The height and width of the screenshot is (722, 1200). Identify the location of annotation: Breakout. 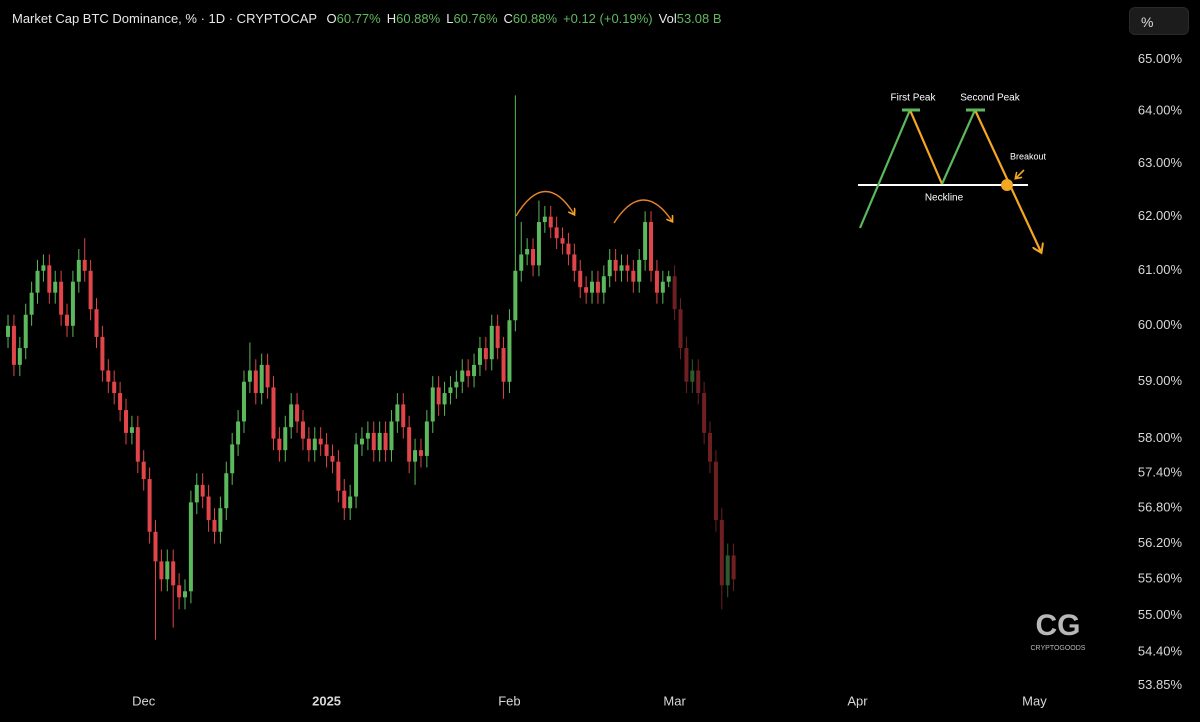
(1028, 156).